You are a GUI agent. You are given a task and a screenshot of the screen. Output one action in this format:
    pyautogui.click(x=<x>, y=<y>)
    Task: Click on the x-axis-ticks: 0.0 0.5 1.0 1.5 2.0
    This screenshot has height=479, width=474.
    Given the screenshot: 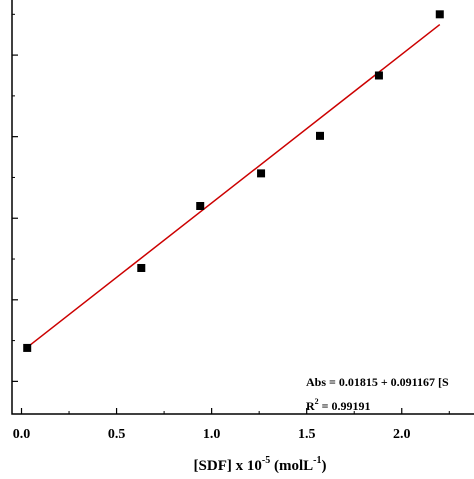 What is the action you would take?
    pyautogui.click(x=231, y=425)
    